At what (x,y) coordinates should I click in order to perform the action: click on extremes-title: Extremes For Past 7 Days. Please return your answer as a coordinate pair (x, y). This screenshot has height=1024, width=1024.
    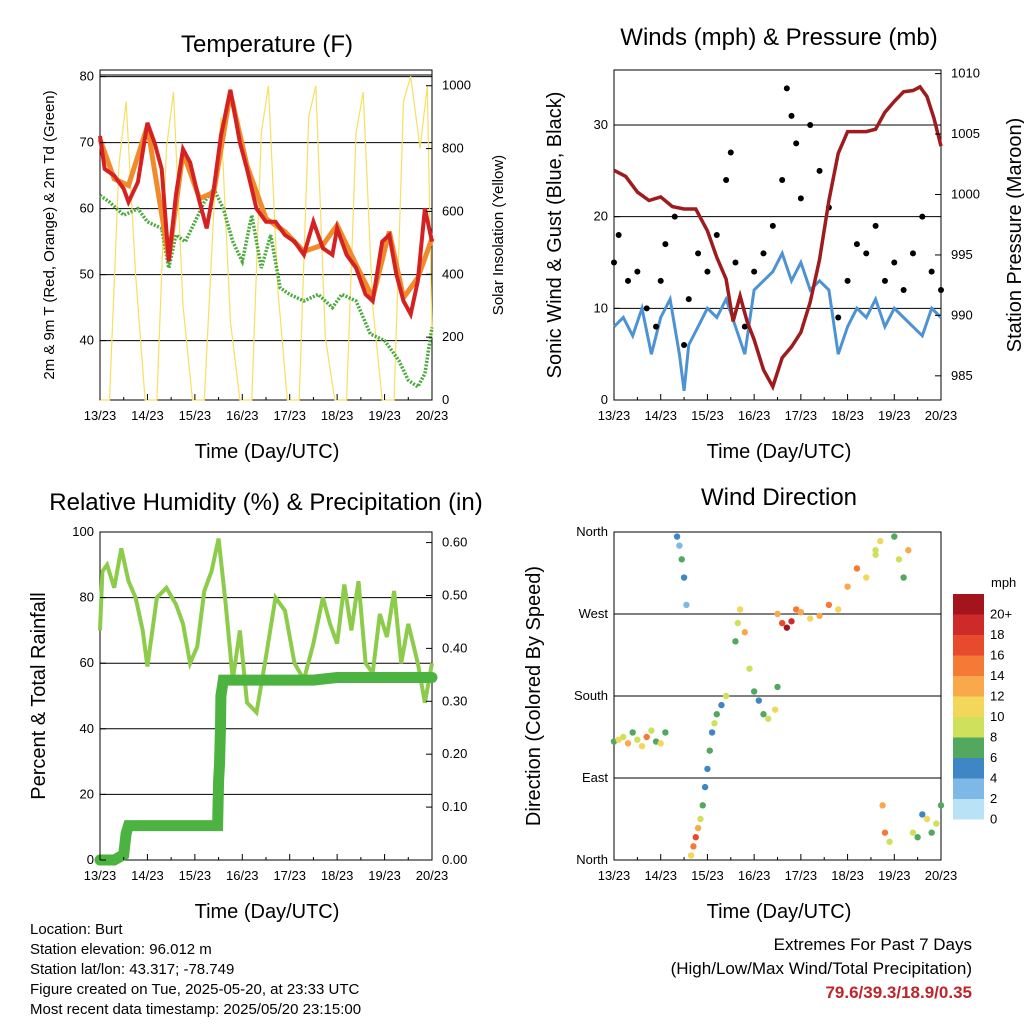
    Looking at the image, I should click on (872, 944).